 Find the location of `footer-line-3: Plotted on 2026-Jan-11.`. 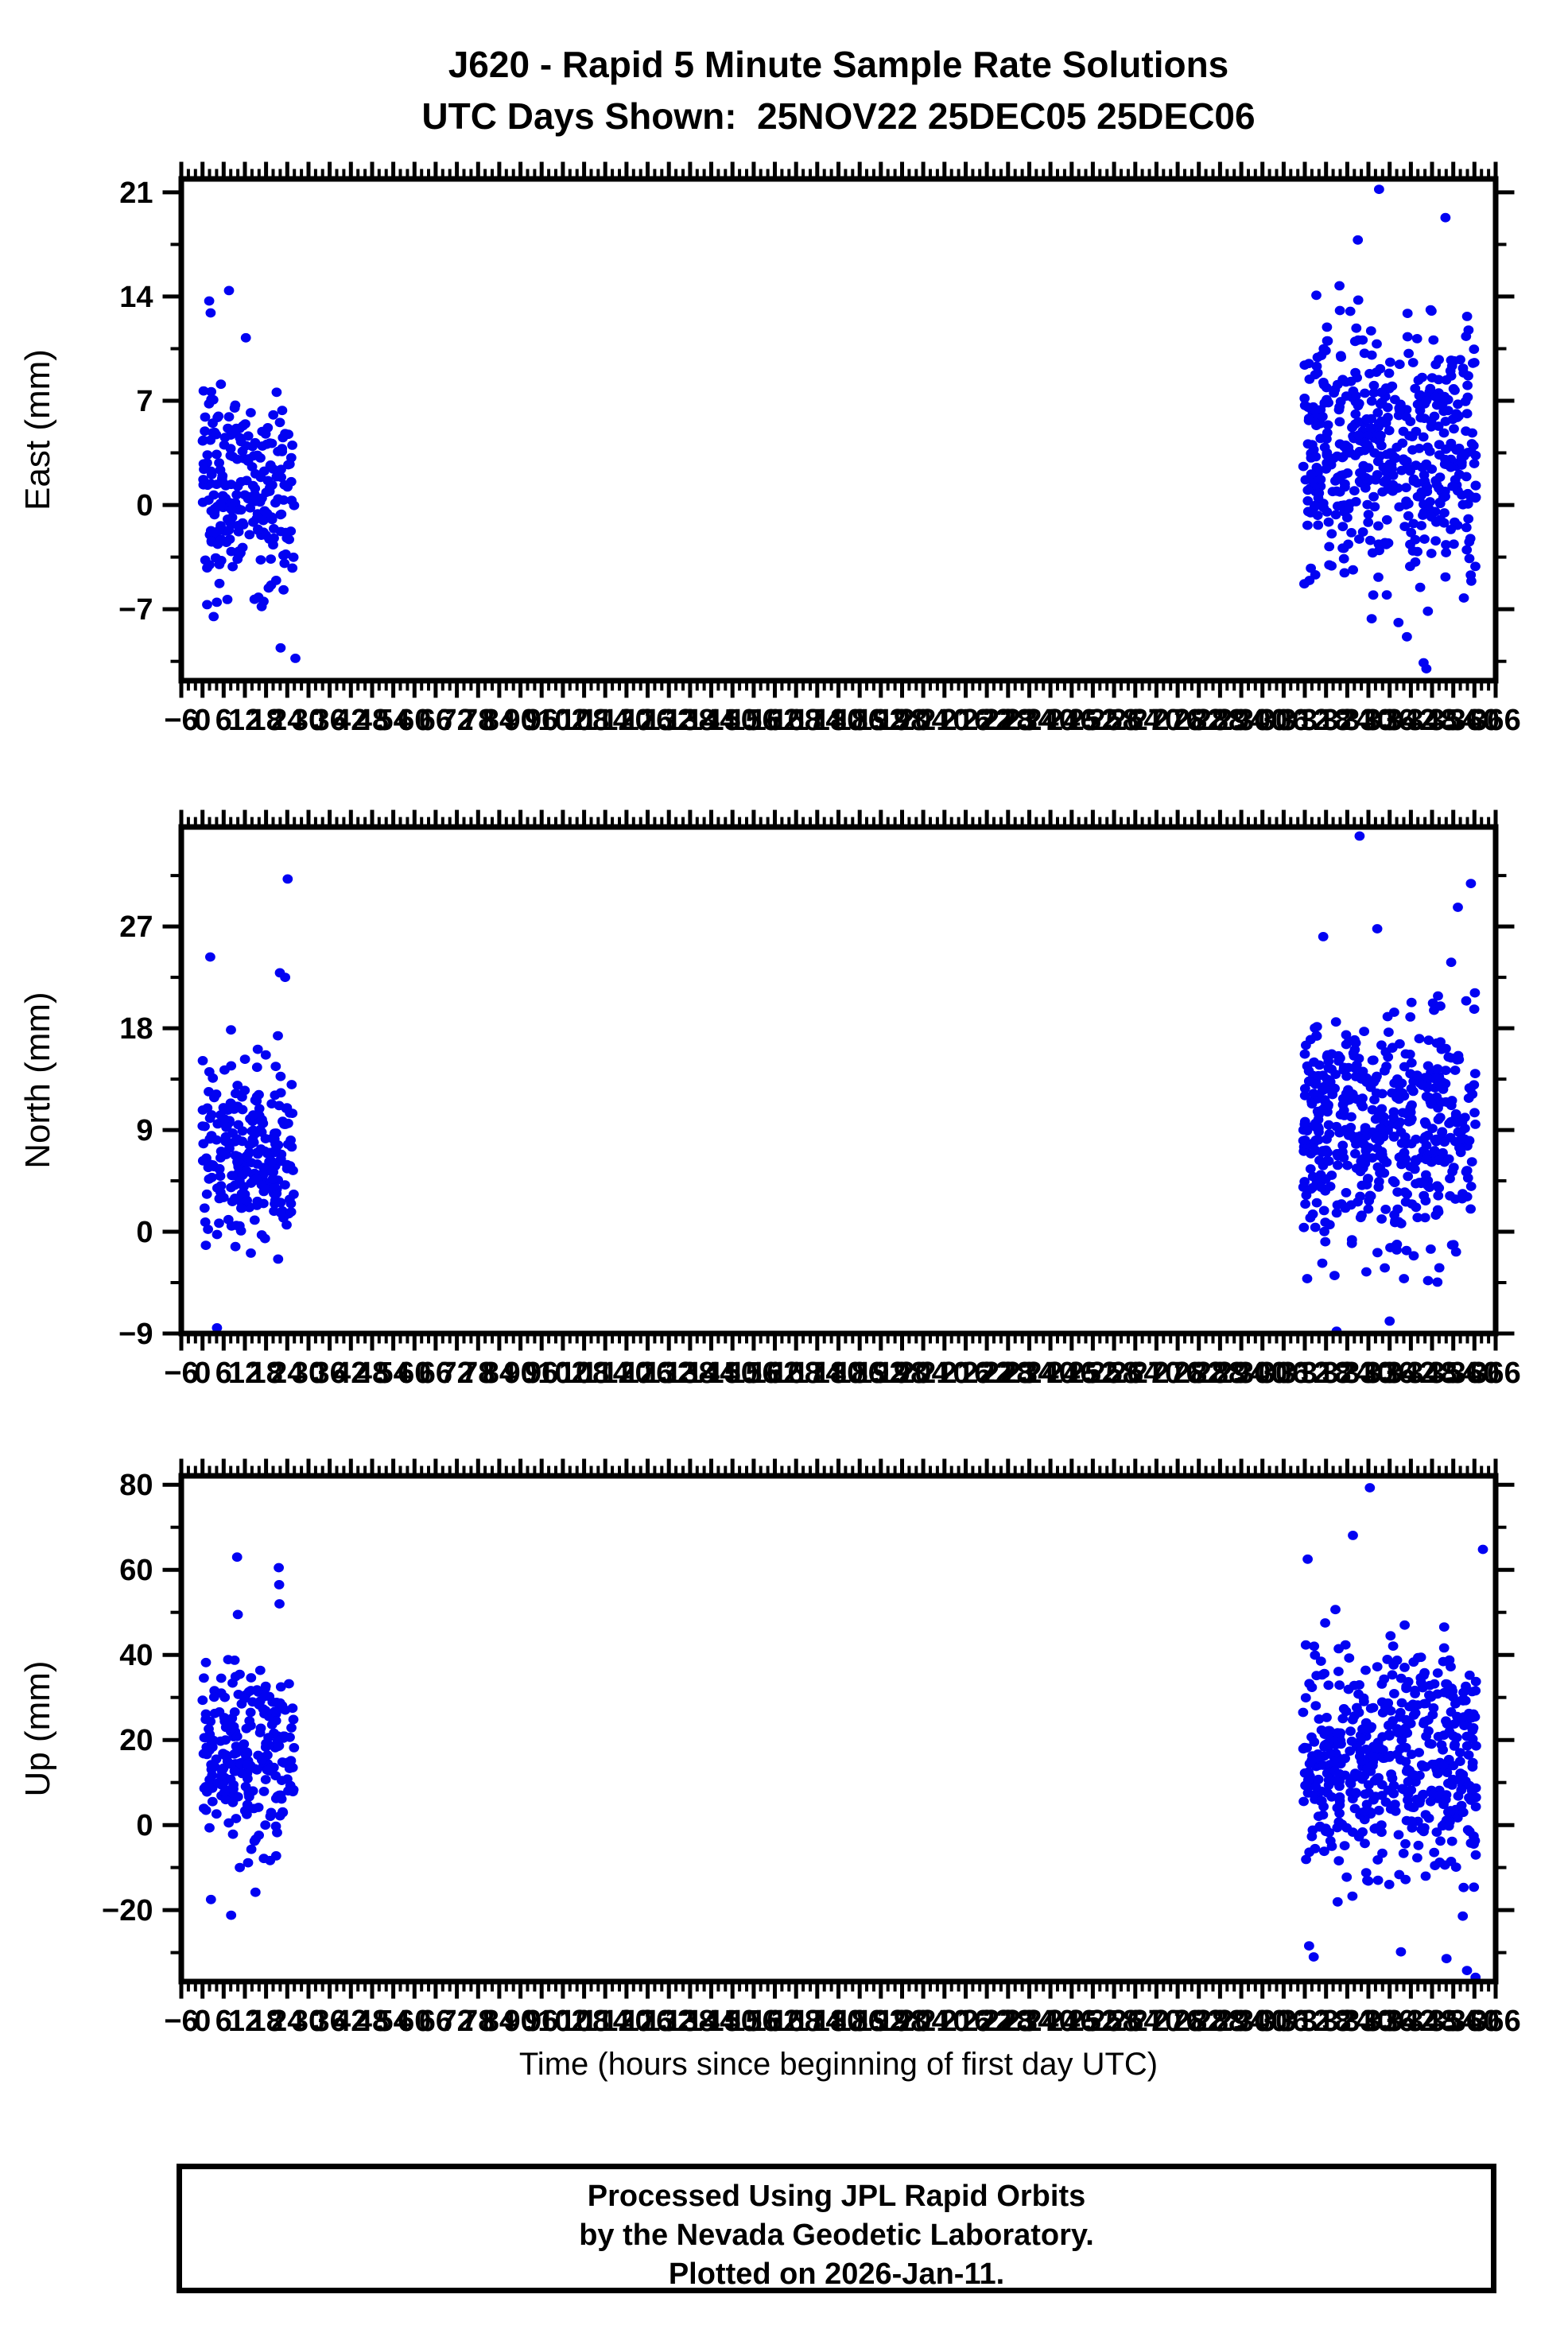

footer-line-3: Plotted on 2026-Jan-11. is located at coordinates (836, 2274).